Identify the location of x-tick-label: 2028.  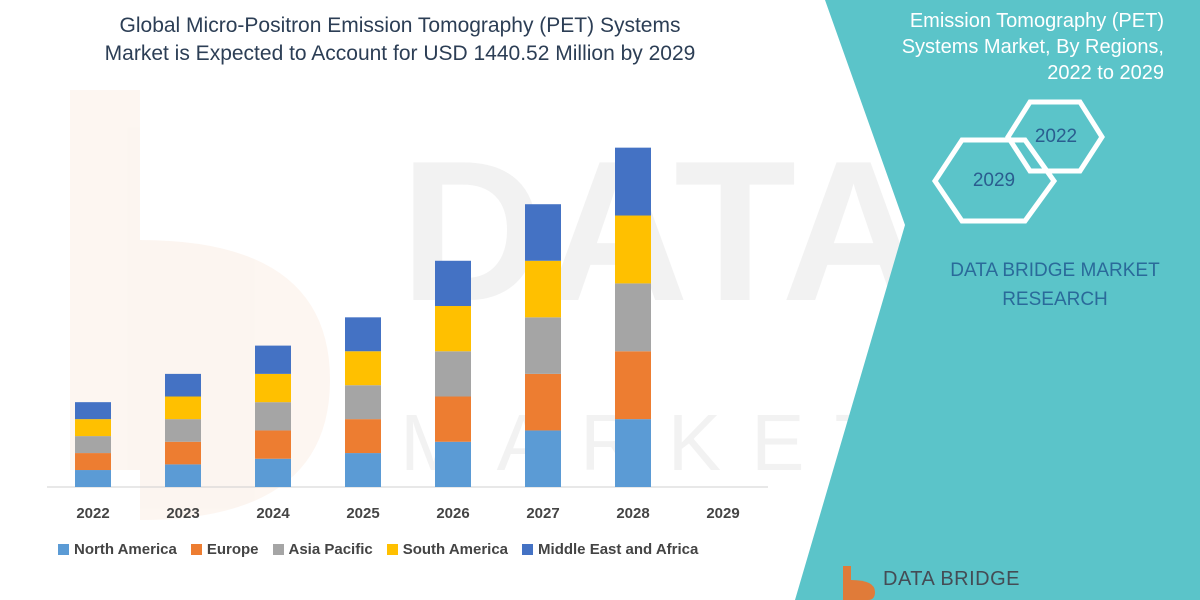
(632, 513).